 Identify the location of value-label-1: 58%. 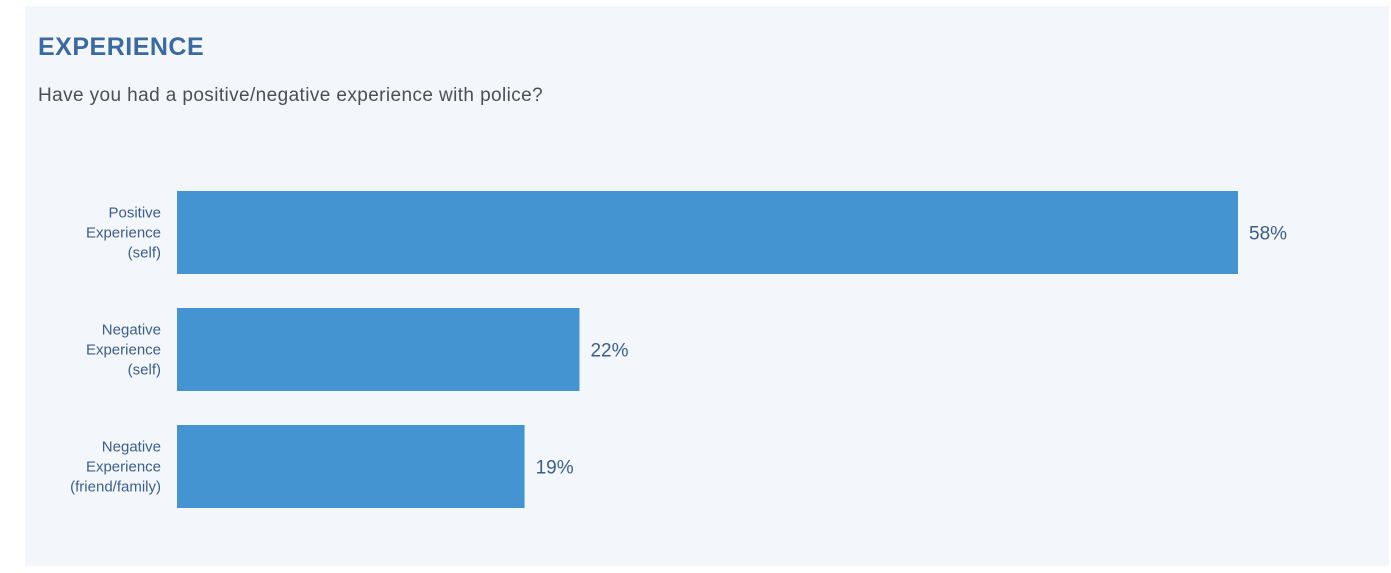
(1268, 234).